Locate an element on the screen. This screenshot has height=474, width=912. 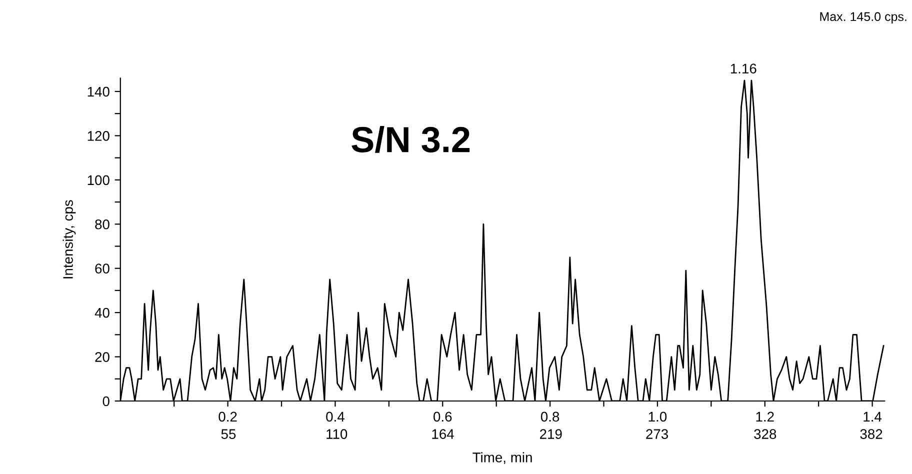
x-axis-title: Time, min is located at coordinates (502, 458).